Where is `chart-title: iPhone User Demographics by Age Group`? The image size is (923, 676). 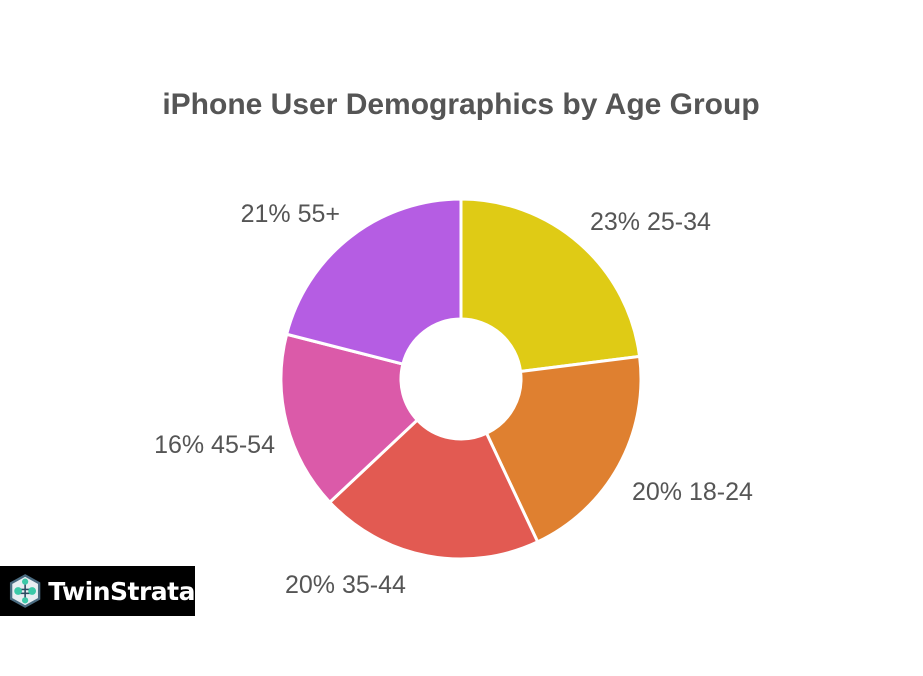 chart-title: iPhone User Demographics by Age Group is located at coordinates (460, 104).